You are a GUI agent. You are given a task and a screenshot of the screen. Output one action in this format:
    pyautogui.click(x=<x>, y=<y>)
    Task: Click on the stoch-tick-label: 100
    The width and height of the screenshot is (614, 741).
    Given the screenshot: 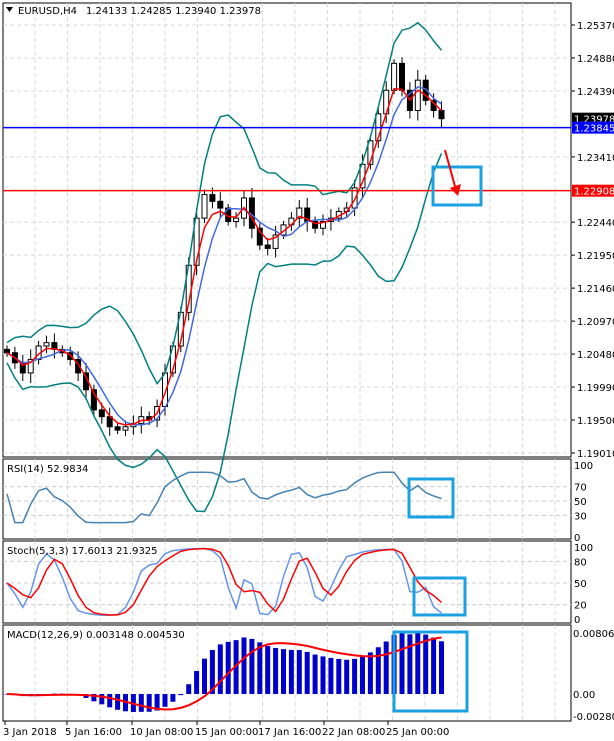 What is the action you would take?
    pyautogui.click(x=583, y=548)
    